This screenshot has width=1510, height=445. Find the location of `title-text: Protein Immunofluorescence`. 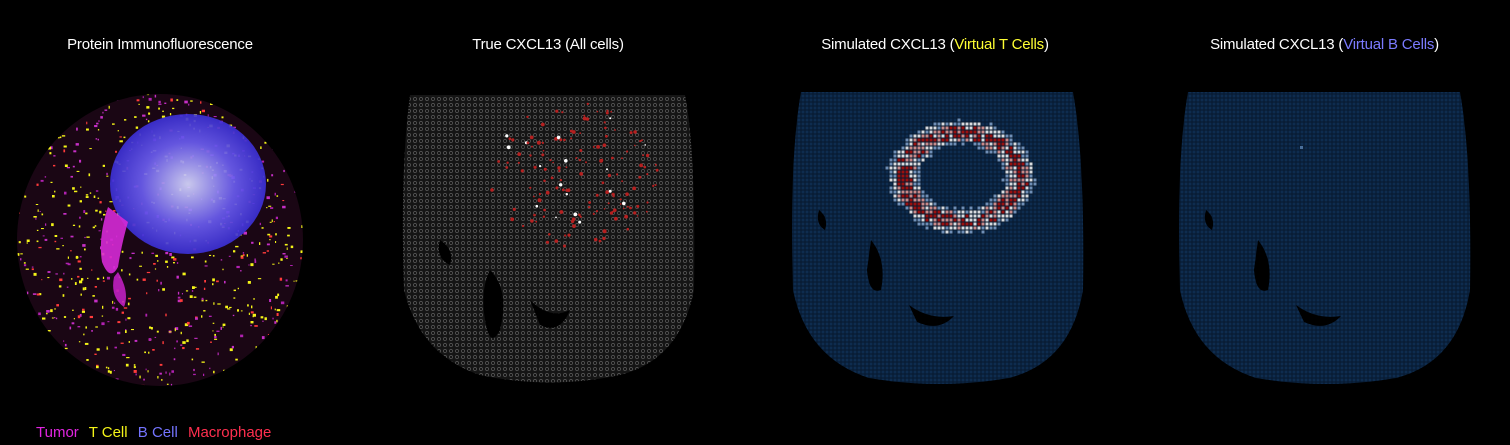

title-text: Protein Immunofluorescence is located at coordinates (160, 44).